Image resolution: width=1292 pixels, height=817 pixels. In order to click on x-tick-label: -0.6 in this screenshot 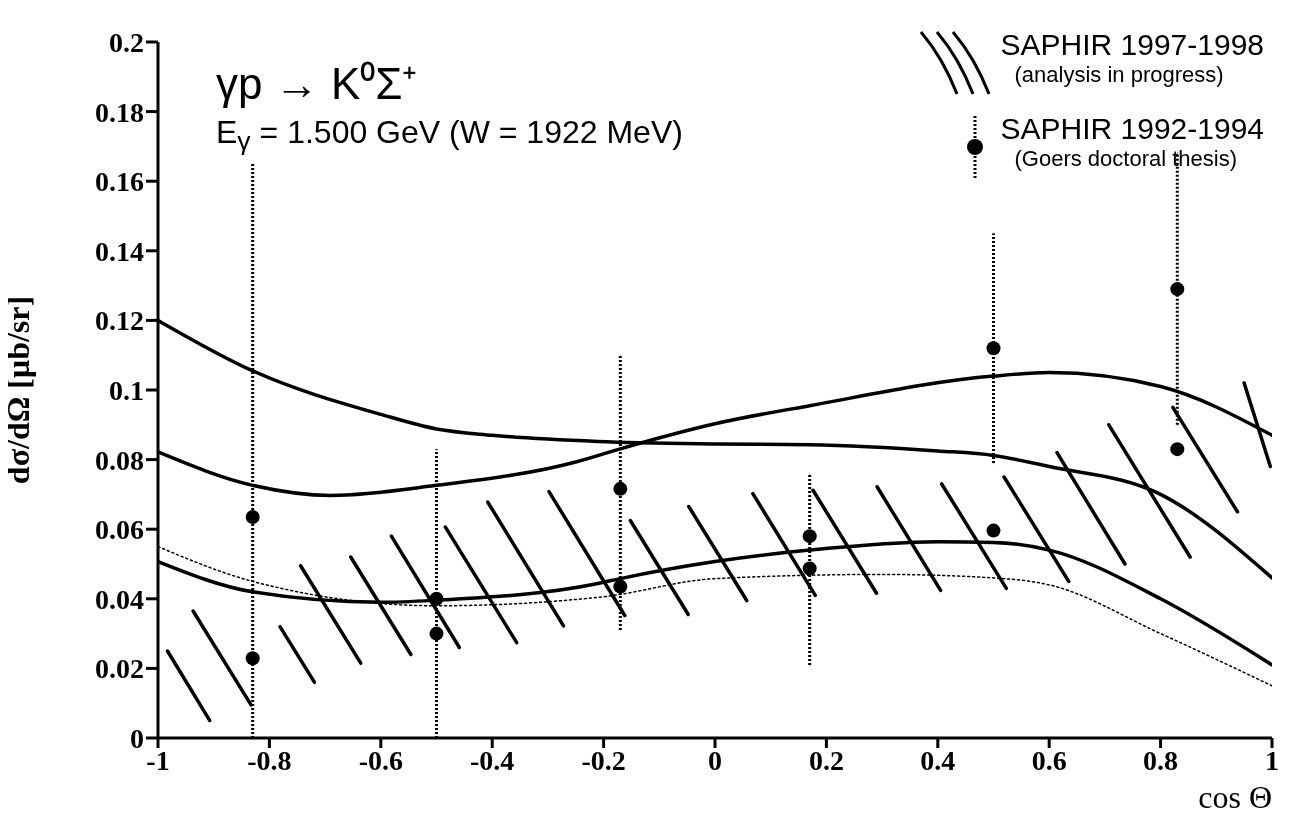, I will do `click(380, 760)`.